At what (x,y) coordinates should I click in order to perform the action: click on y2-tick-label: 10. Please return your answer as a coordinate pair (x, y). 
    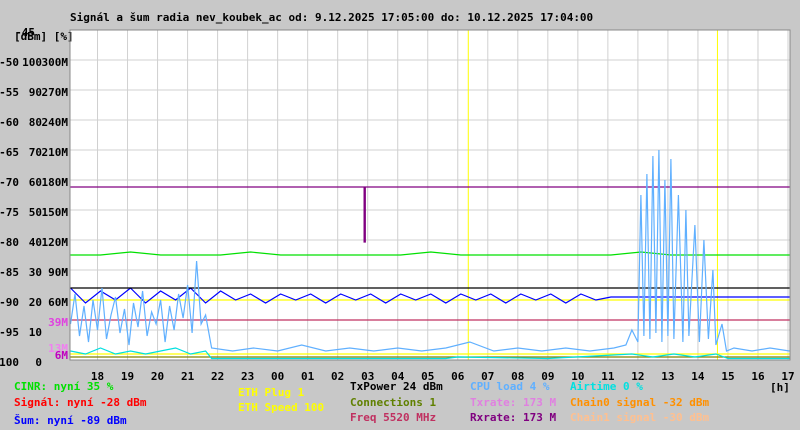
    Looking at the image, I should click on (35, 332).